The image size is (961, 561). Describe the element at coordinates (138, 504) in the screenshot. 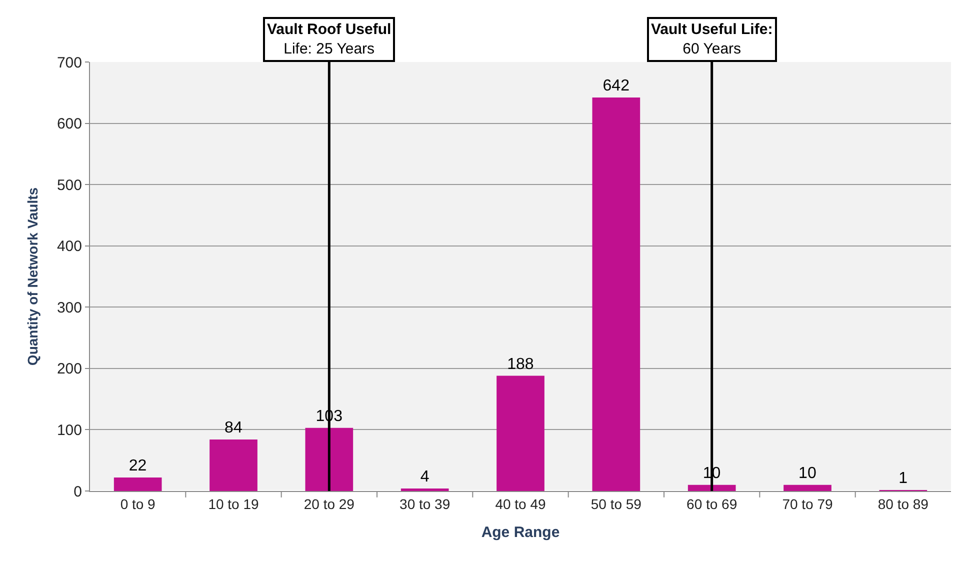

I see `x-tick-label: 0 to 9` at that location.